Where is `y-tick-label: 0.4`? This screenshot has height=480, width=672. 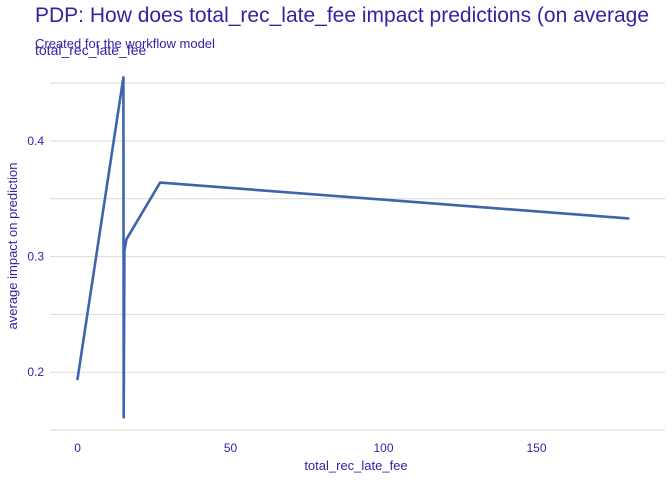
y-tick-label: 0.4 is located at coordinates (35, 141).